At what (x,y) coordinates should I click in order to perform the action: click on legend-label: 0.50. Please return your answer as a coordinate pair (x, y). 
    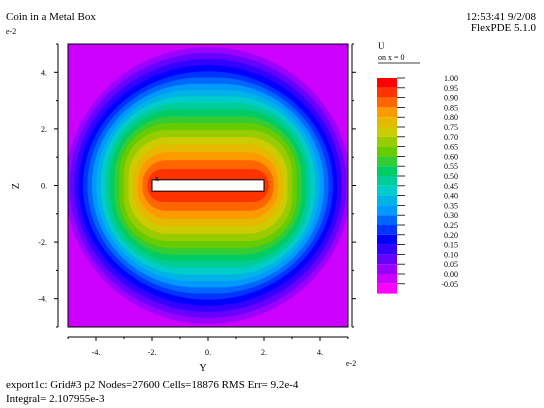
    Looking at the image, I should click on (451, 176).